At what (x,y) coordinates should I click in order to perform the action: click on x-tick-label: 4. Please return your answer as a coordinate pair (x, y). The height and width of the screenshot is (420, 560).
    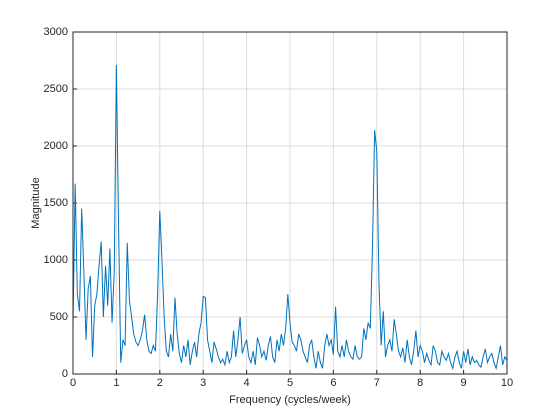
    Looking at the image, I should click on (247, 383).